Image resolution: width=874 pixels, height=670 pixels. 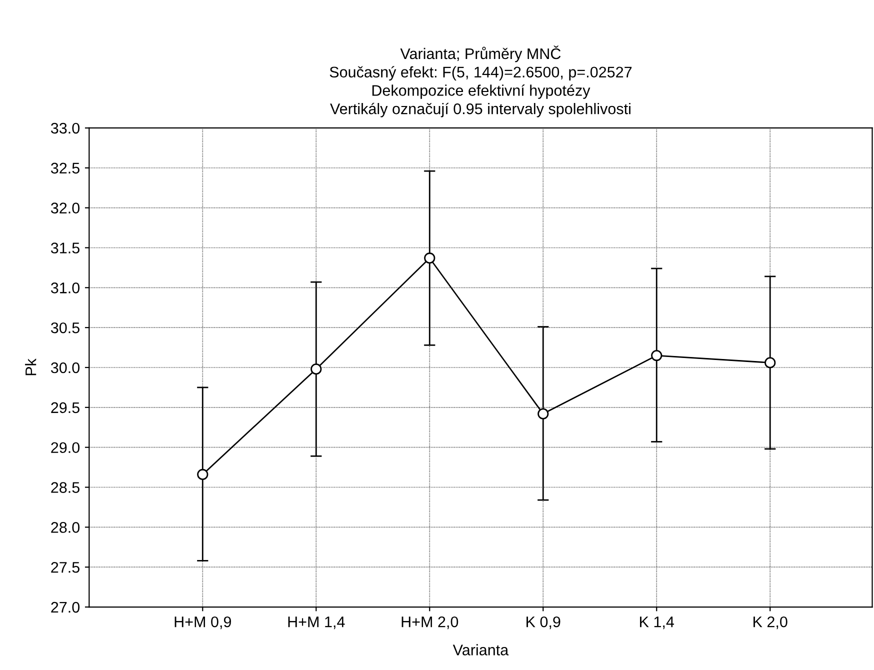 I want to click on y-tick-label: 27.5, so click(x=65, y=567).